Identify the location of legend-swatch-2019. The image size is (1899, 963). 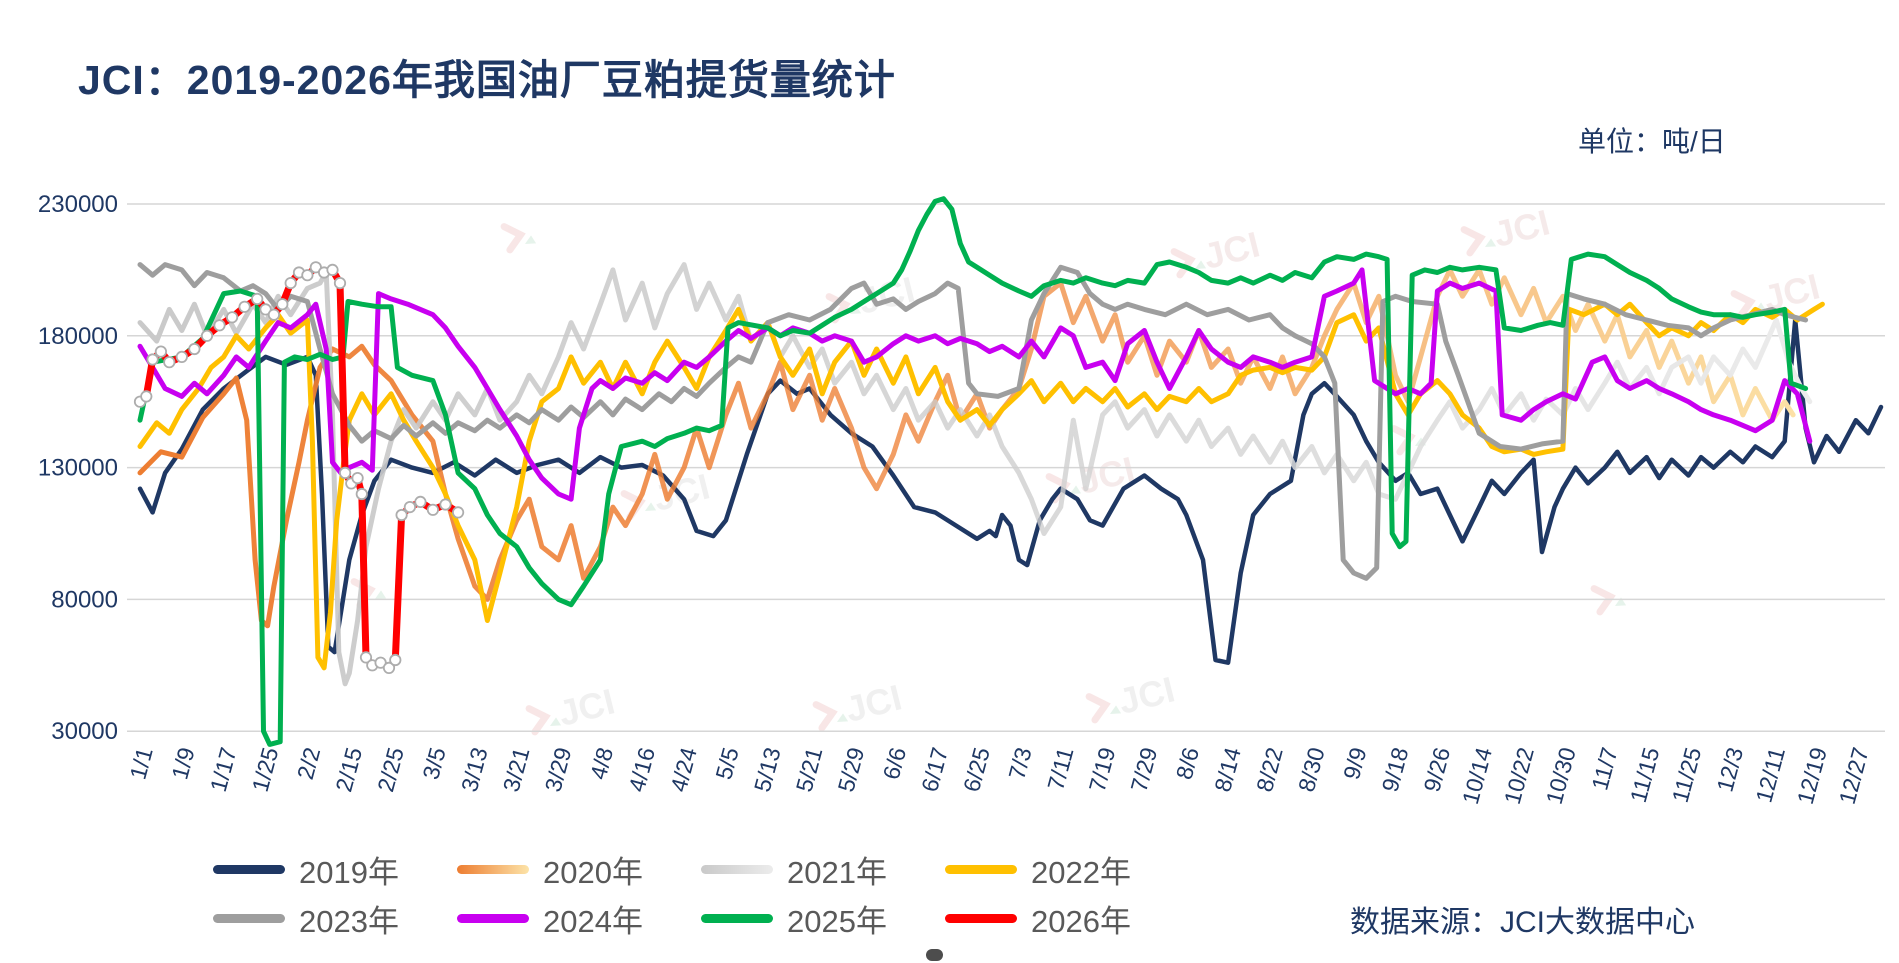
(249, 869).